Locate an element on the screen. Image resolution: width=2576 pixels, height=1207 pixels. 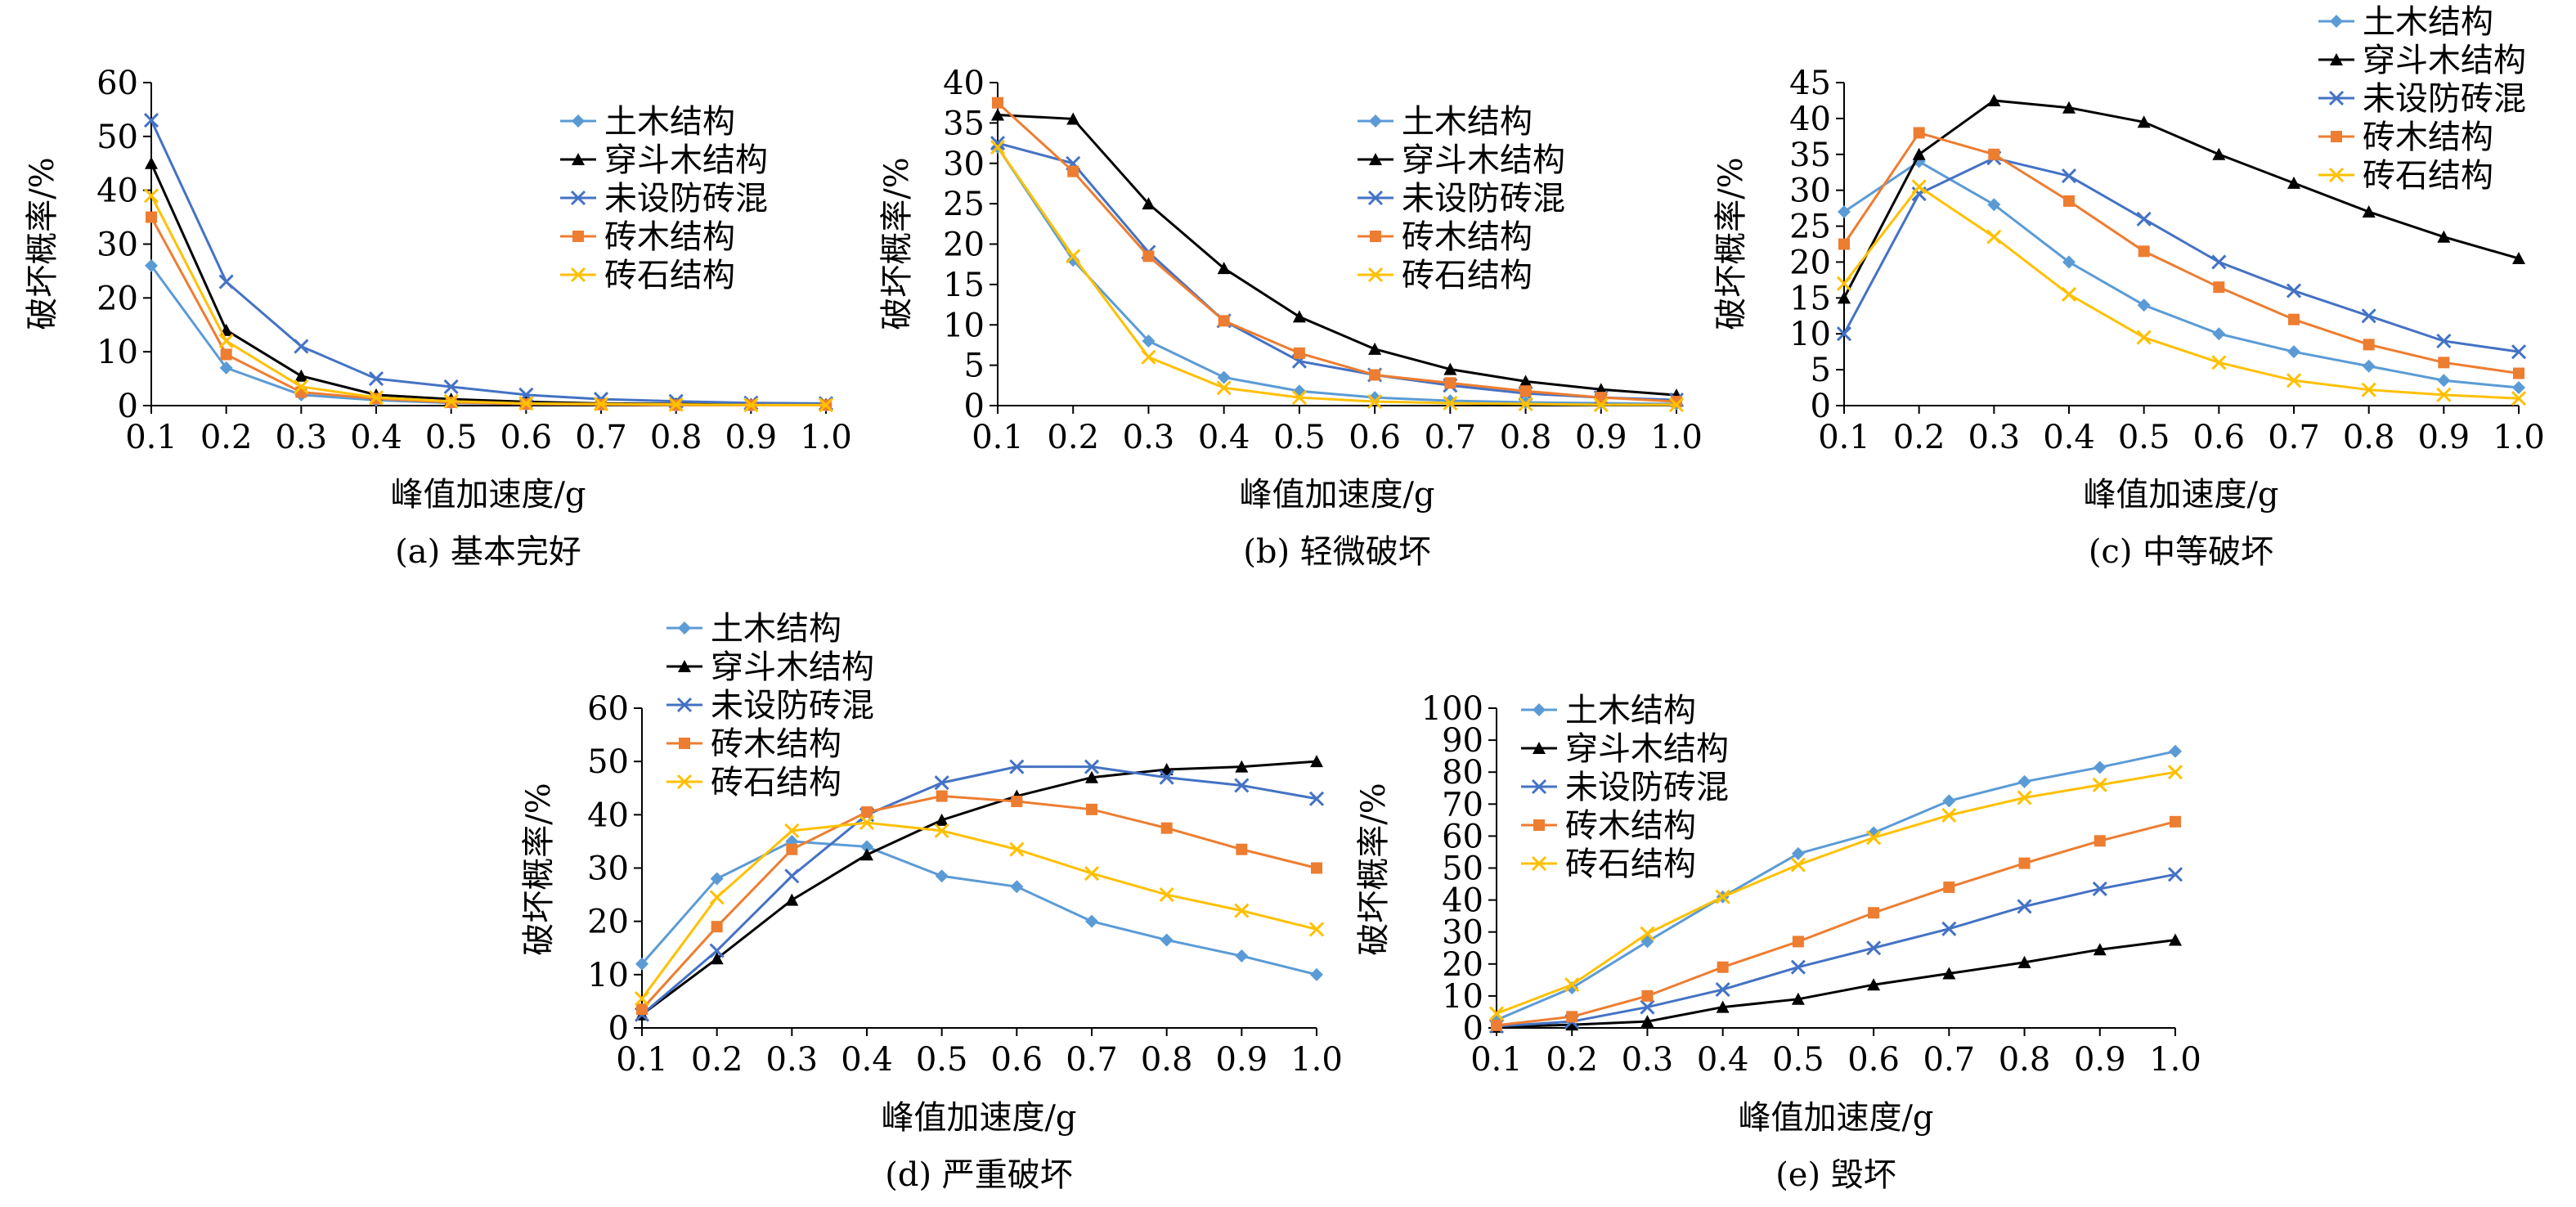
panel-a-legend-entry: 砖石结构 is located at coordinates (648, 275).